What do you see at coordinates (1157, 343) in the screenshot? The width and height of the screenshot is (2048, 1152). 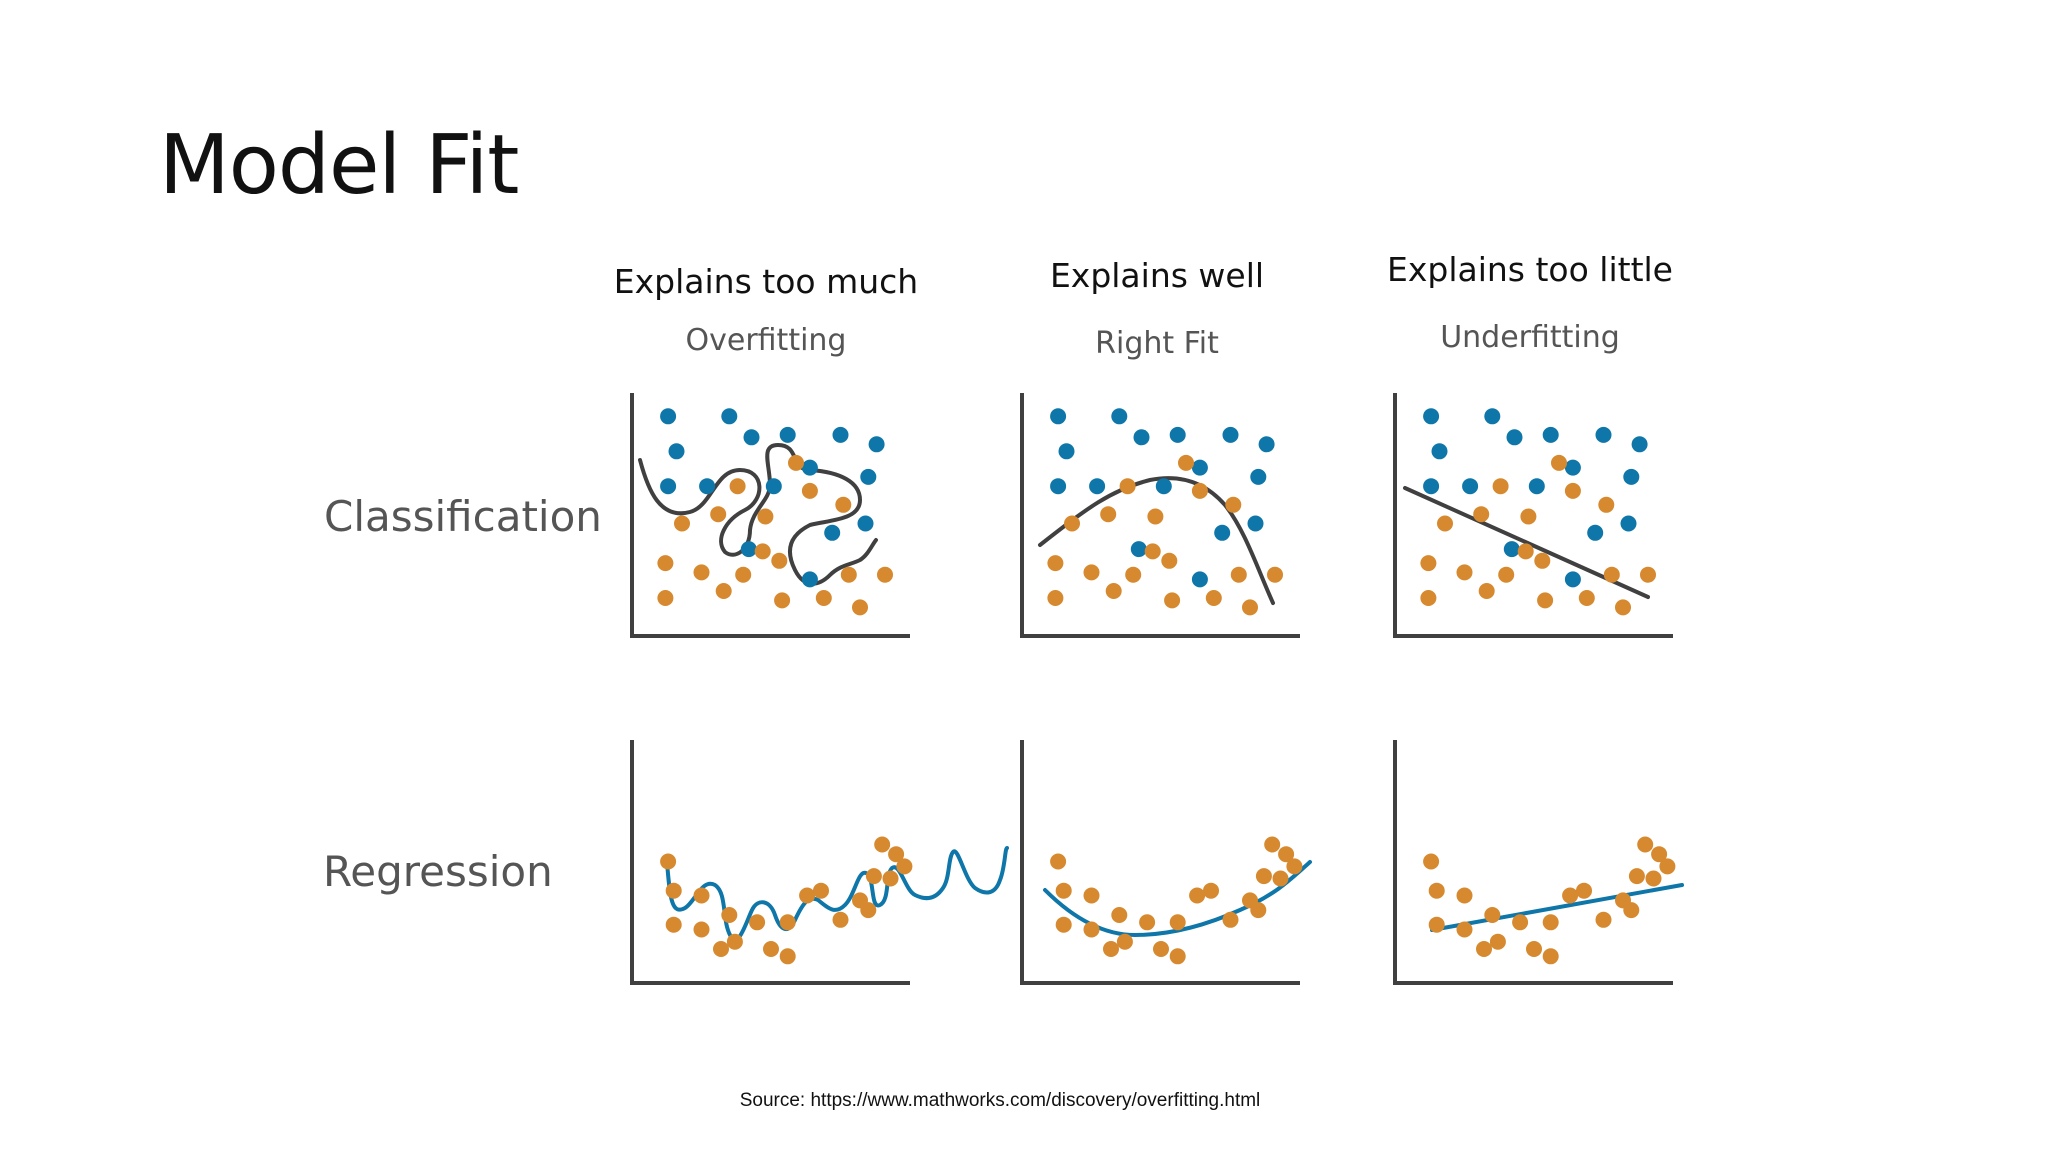 I see `column-subheading-right-fit: Right Fit` at bounding box center [1157, 343].